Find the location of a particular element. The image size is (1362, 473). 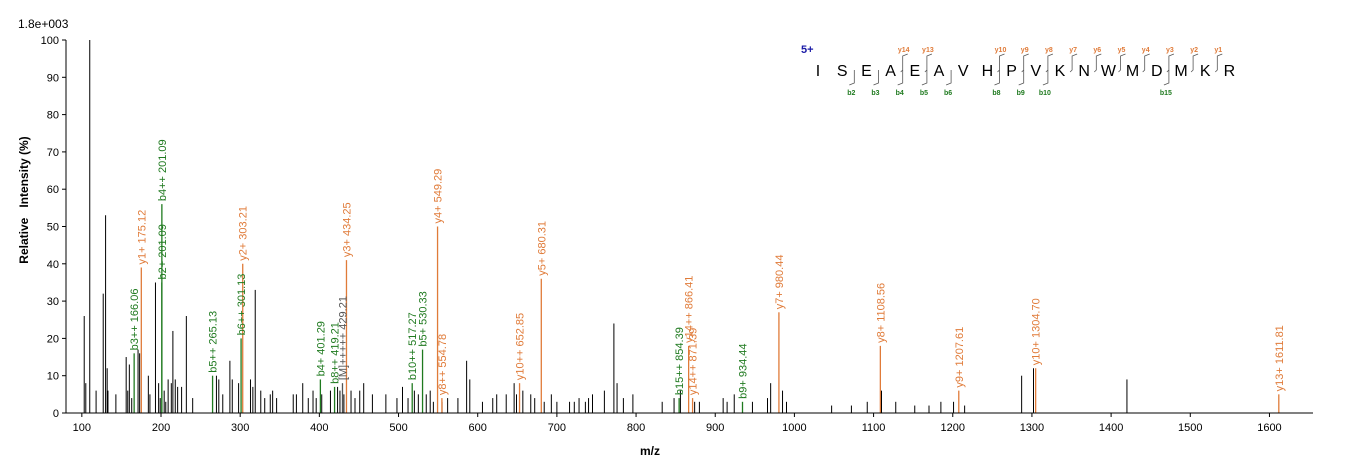

y-ion-label: y10 is located at coordinates (1001, 50).